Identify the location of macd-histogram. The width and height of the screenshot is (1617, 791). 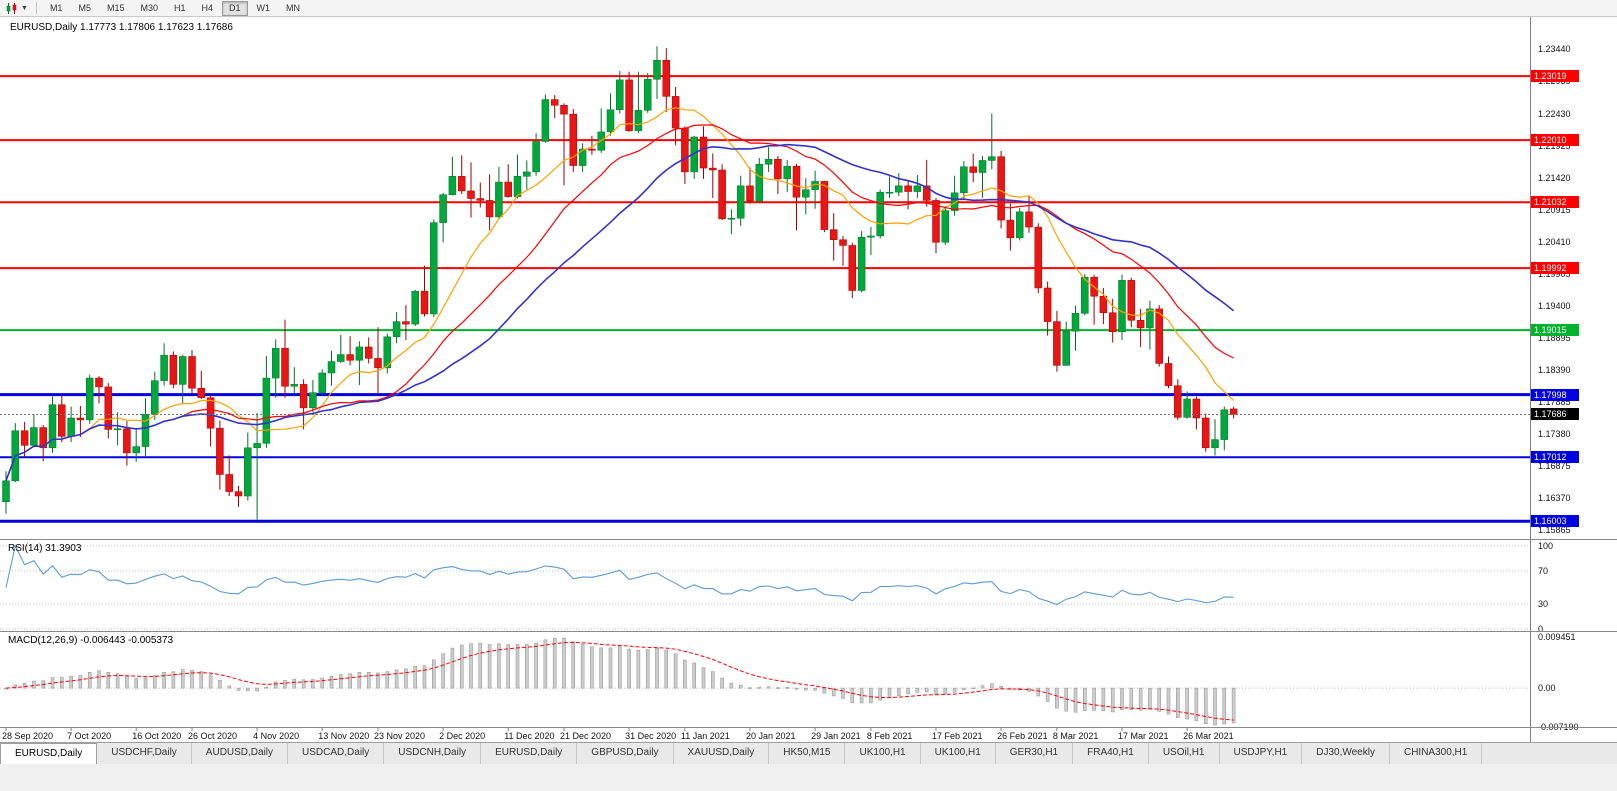
(620, 681).